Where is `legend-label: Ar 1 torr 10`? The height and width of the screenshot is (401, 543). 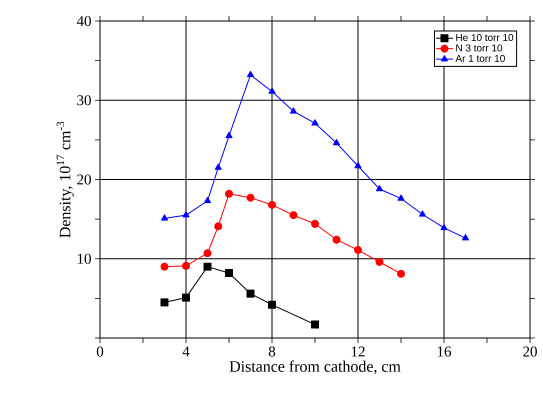
legend-label: Ar 1 torr 10 is located at coordinates (480, 58).